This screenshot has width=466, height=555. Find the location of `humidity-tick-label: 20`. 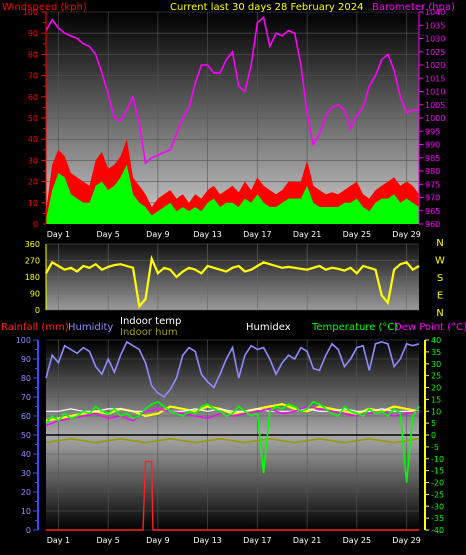

humidity-tick-label: 20 is located at coordinates (26, 492).